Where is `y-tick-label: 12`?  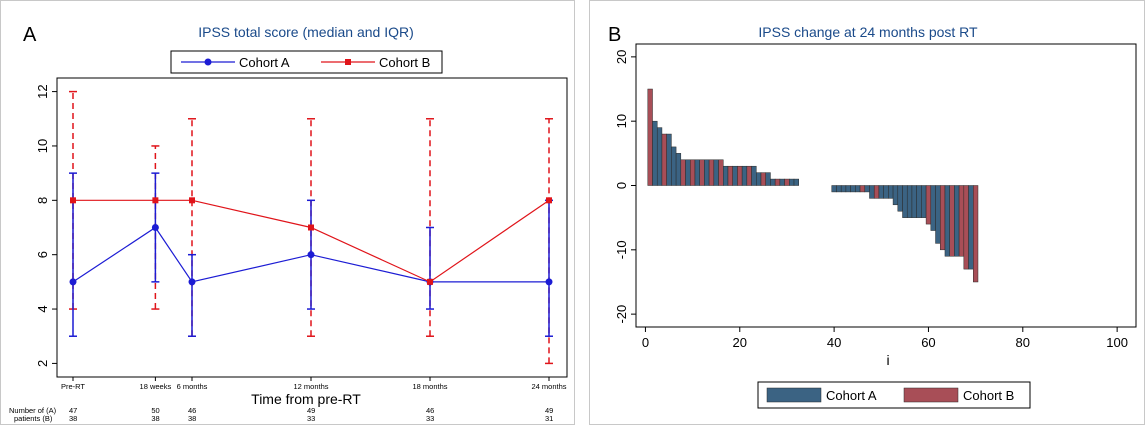 y-tick-label: 12 is located at coordinates (42, 91).